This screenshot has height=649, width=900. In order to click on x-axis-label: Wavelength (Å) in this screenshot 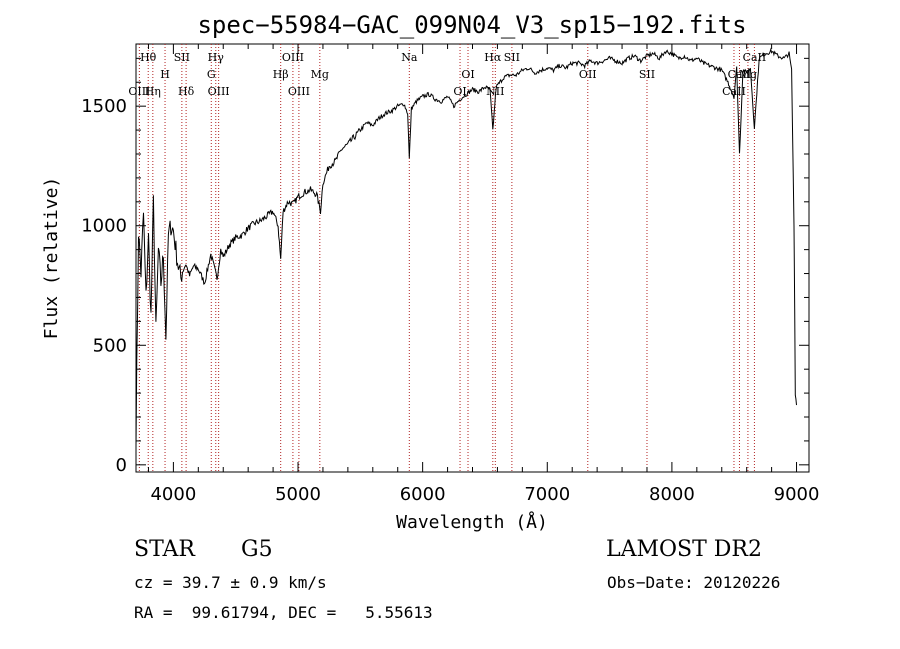, I will do `click(472, 522)`.